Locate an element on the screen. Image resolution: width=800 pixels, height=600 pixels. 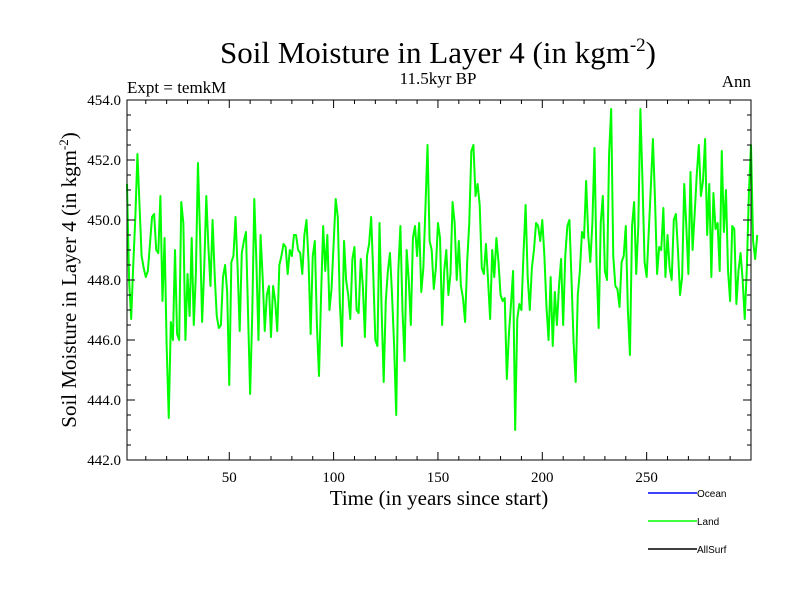
y-axis-label-close: ) is located at coordinates (69, 135).